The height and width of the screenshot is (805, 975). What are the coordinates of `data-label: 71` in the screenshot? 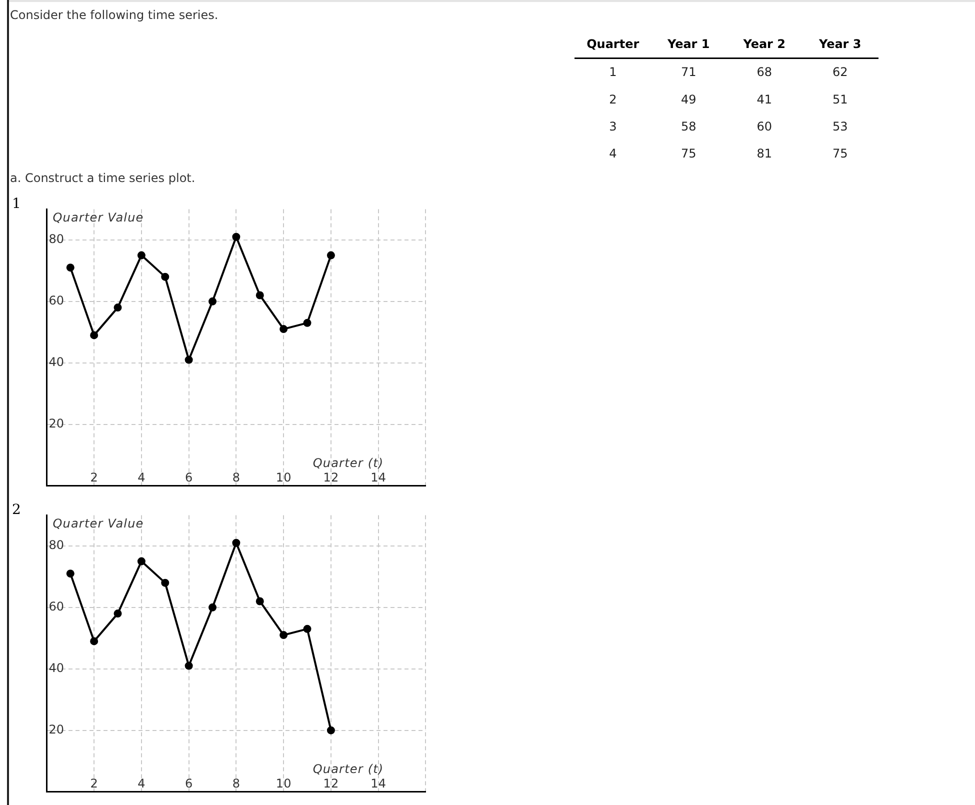 It's located at (688, 72).